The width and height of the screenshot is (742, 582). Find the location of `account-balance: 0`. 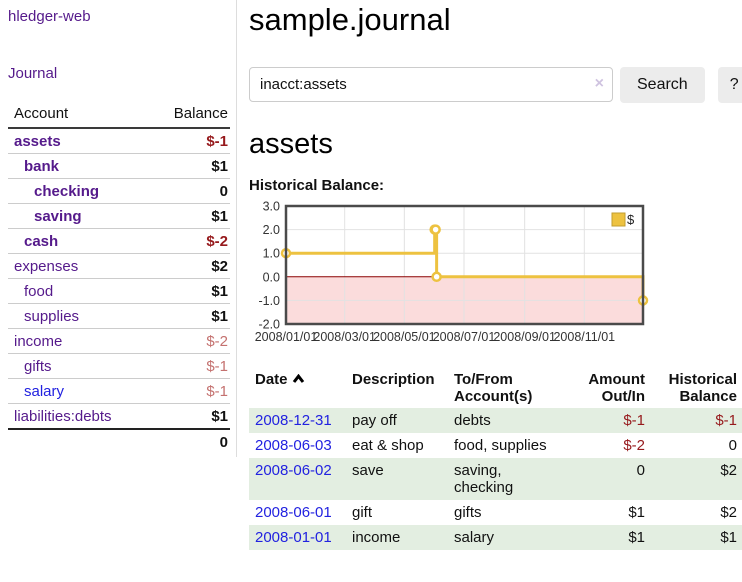

account-balance: 0 is located at coordinates (223, 191).